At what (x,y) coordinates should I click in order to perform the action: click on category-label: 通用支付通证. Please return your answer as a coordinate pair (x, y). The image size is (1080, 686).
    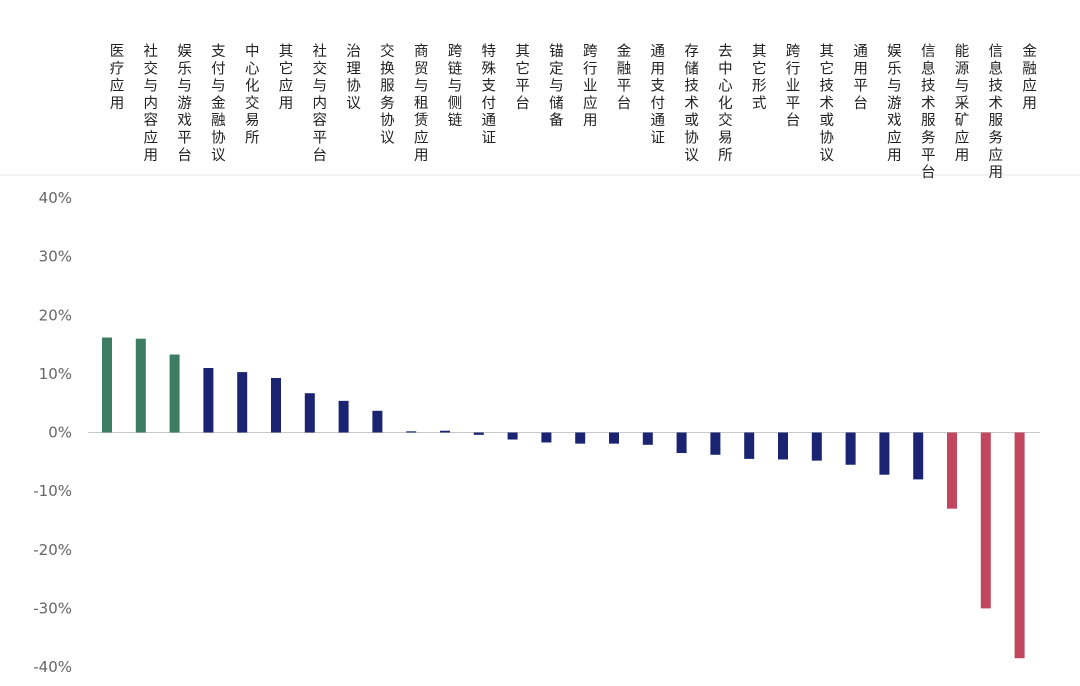
    Looking at the image, I should click on (658, 95).